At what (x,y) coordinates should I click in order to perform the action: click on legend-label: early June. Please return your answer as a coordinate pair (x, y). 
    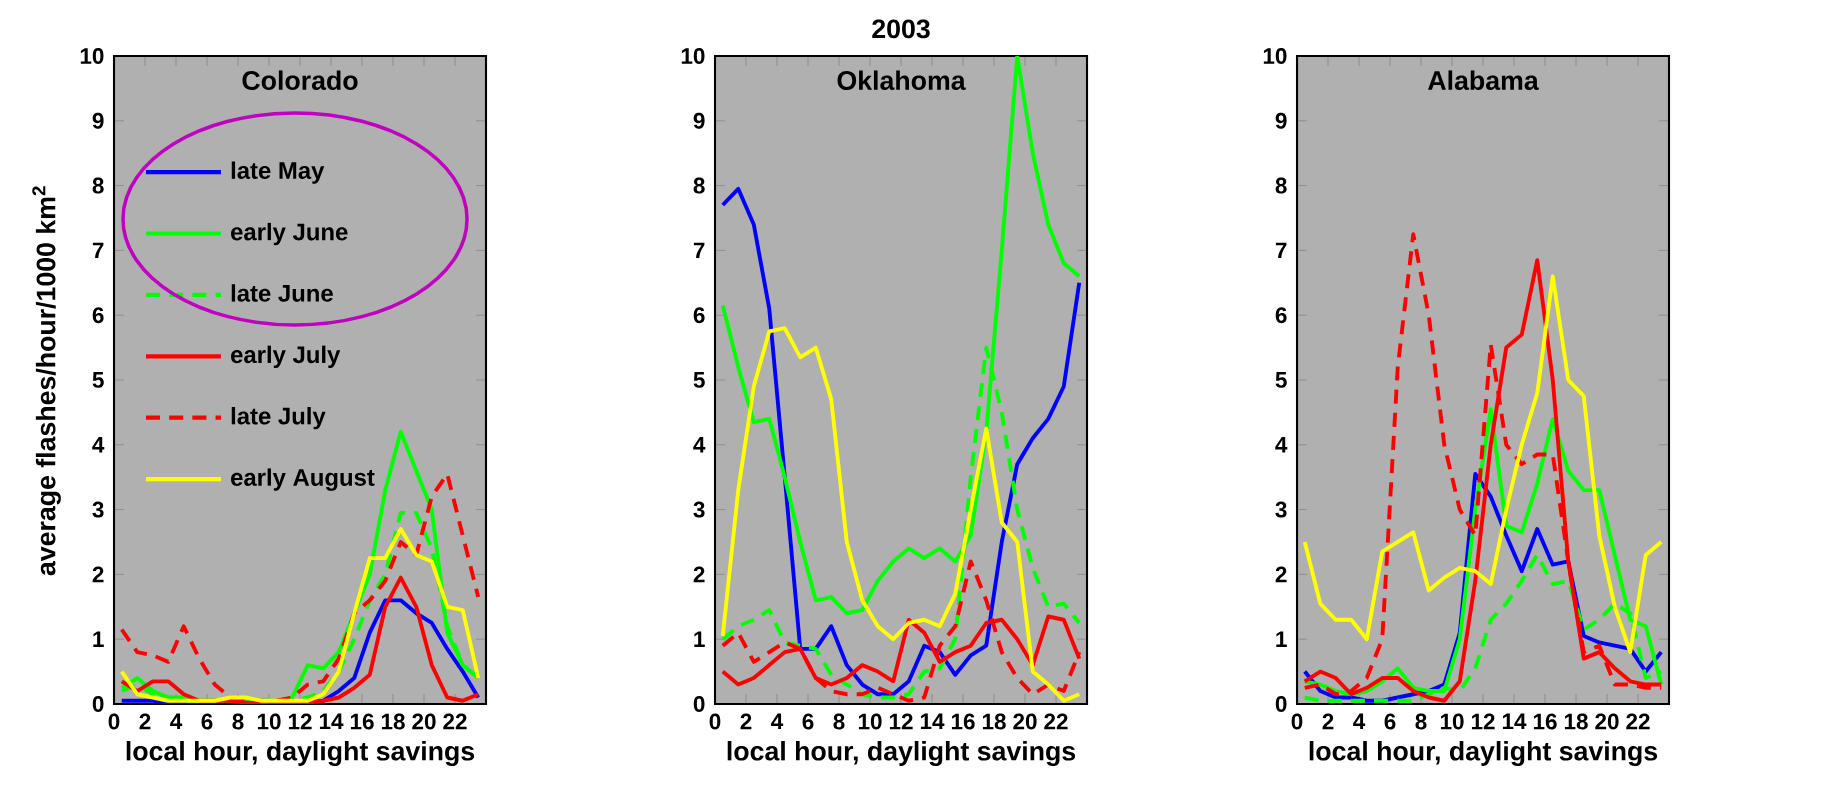
    Looking at the image, I should click on (289, 234).